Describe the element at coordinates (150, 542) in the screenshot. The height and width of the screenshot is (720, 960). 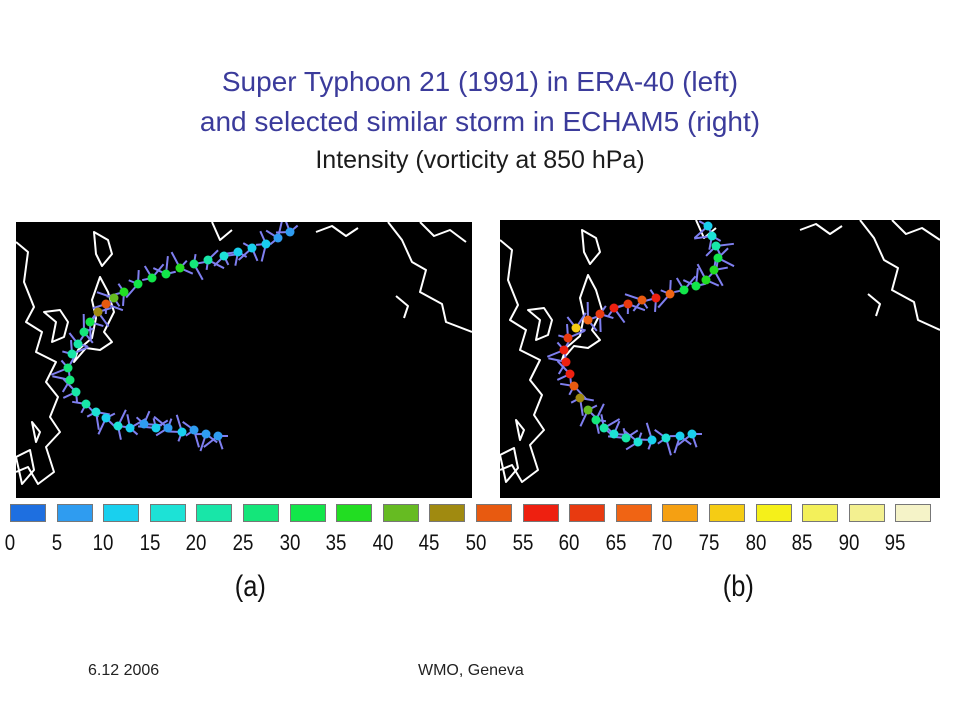
I see `colorbar-tick: 15` at that location.